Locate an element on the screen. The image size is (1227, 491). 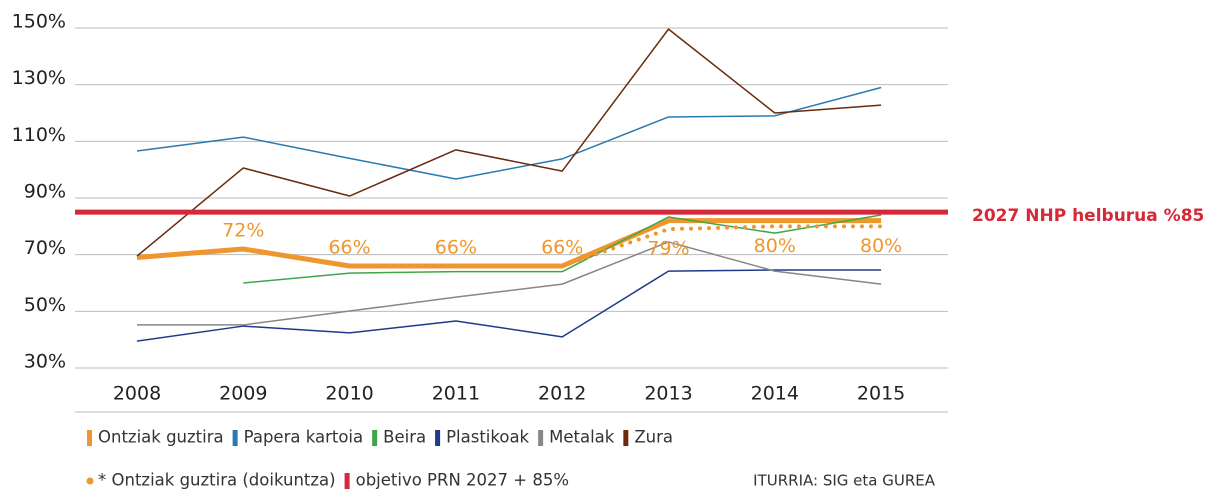
legend-label: Zura is located at coordinates (653, 437).